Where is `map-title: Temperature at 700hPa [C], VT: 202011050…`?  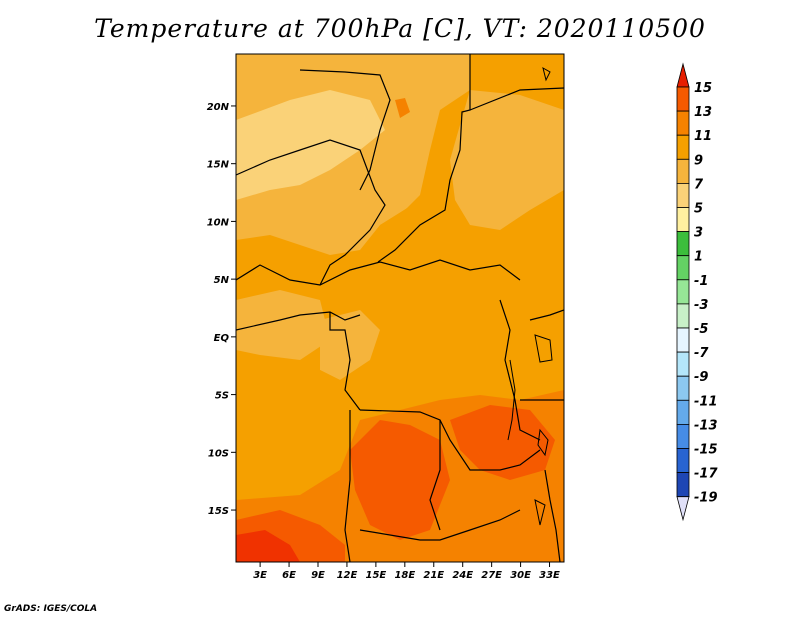 map-title: Temperature at 700hPa [C], VT: 202011050… is located at coordinates (400, 28).